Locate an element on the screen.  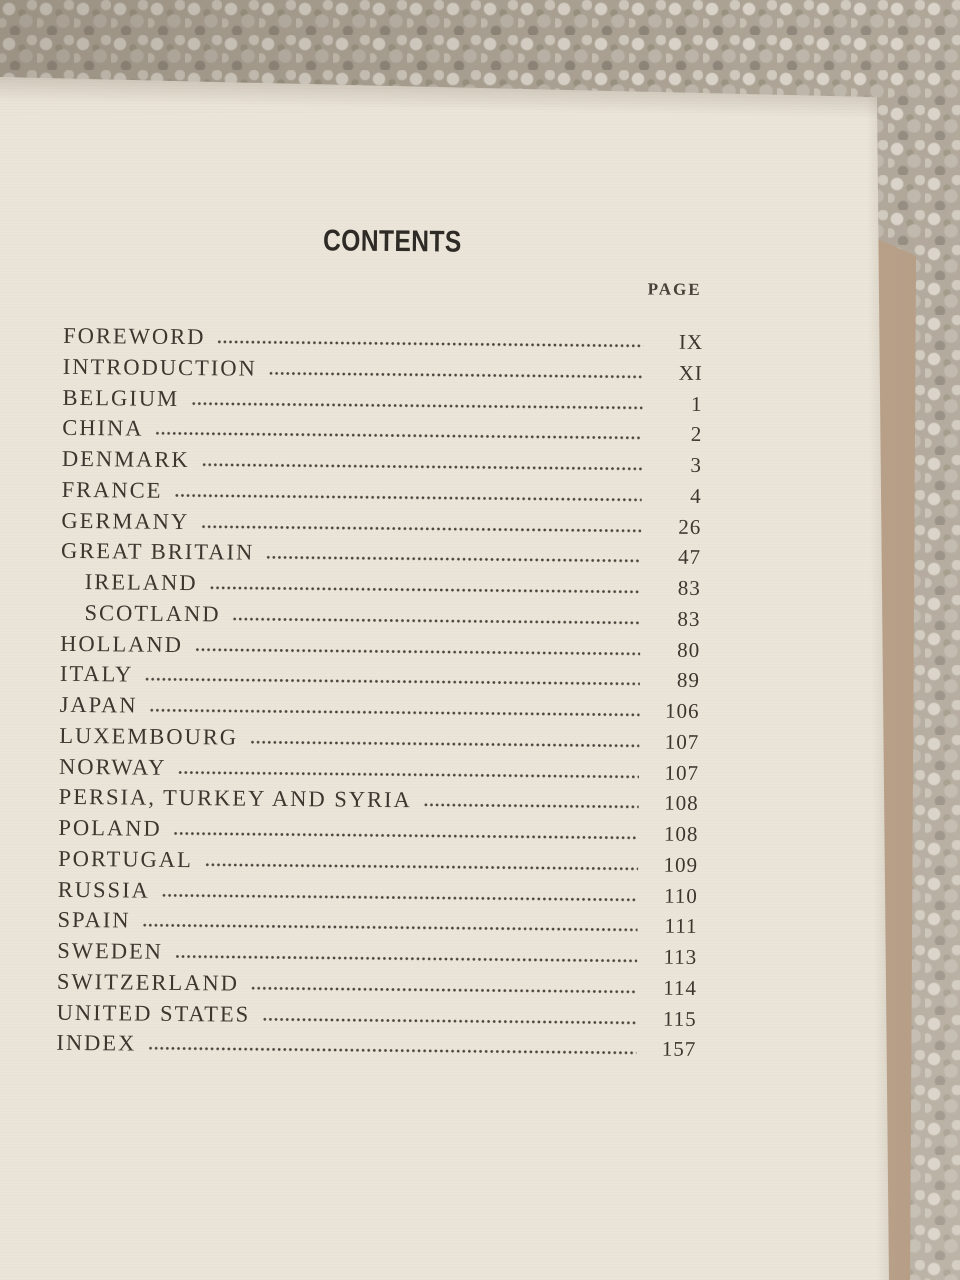
toc-entry-page: 111 is located at coordinates (681, 926).